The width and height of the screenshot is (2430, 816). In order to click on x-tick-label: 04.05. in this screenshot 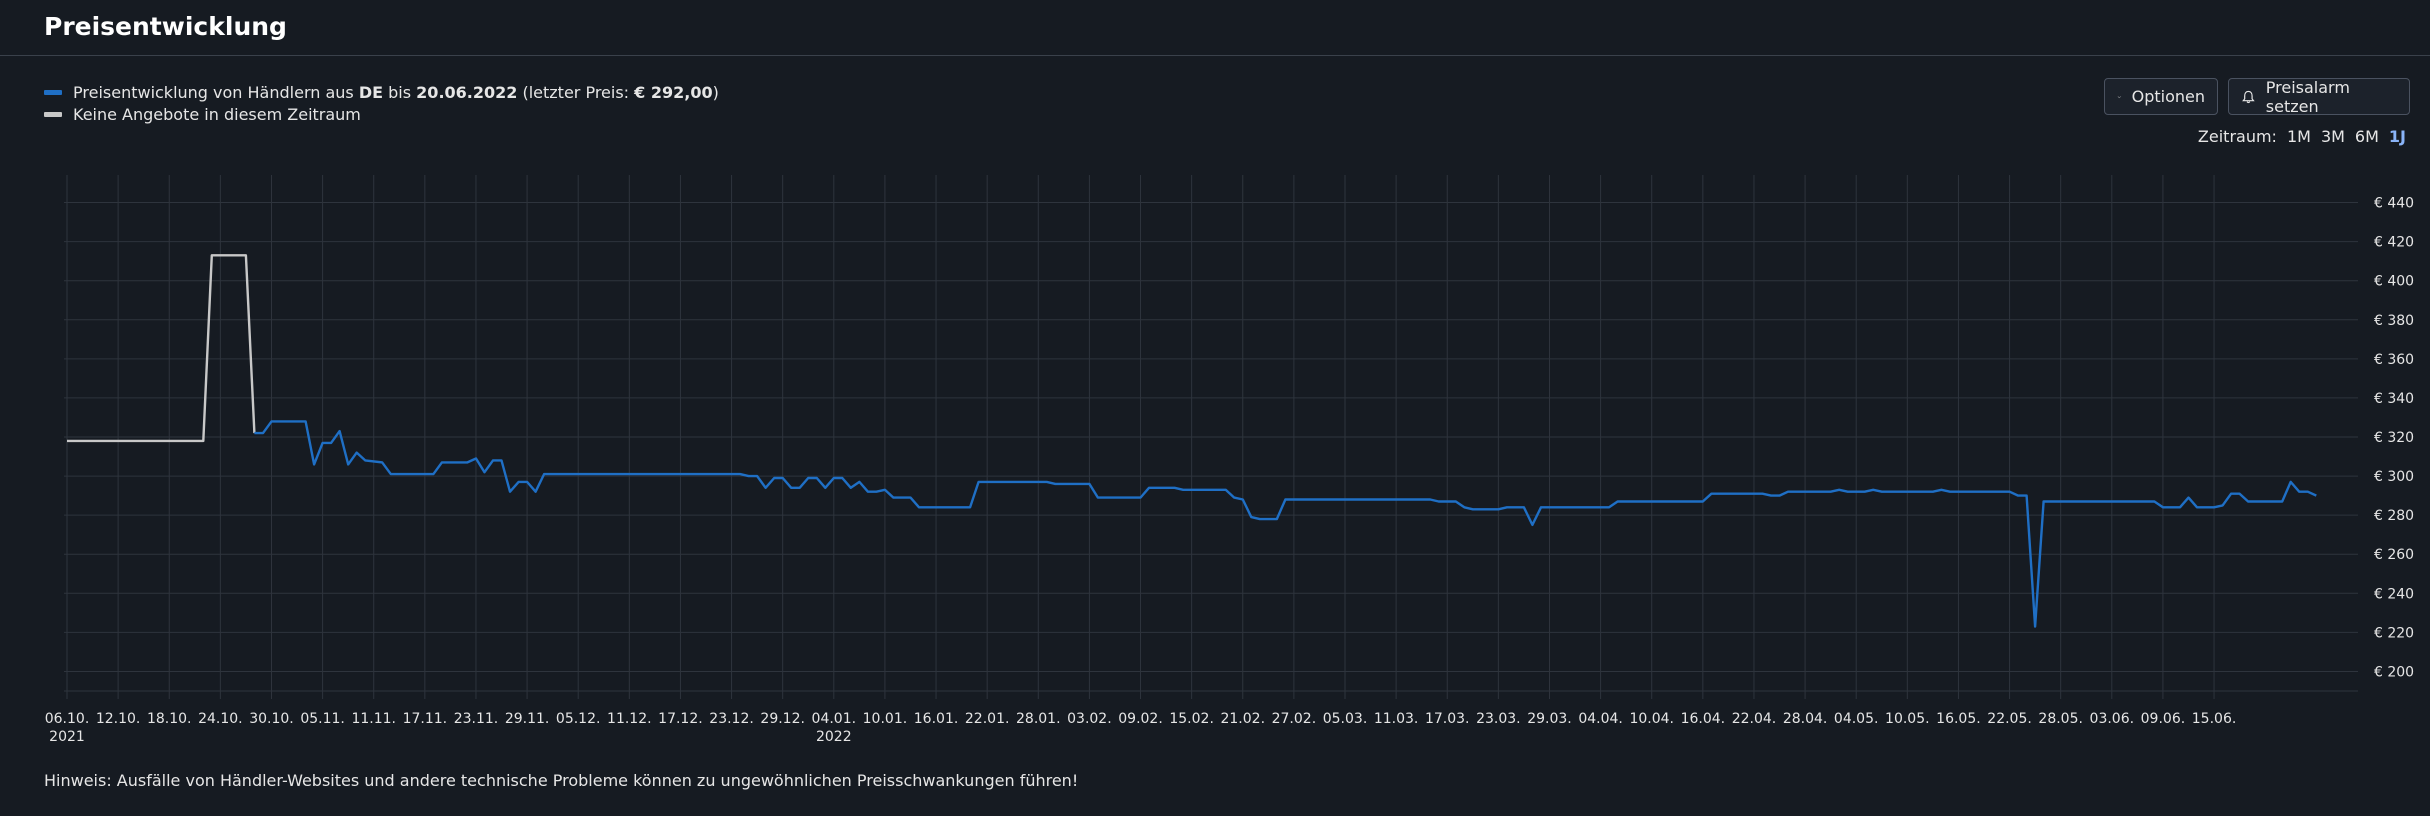, I will do `click(1856, 719)`.